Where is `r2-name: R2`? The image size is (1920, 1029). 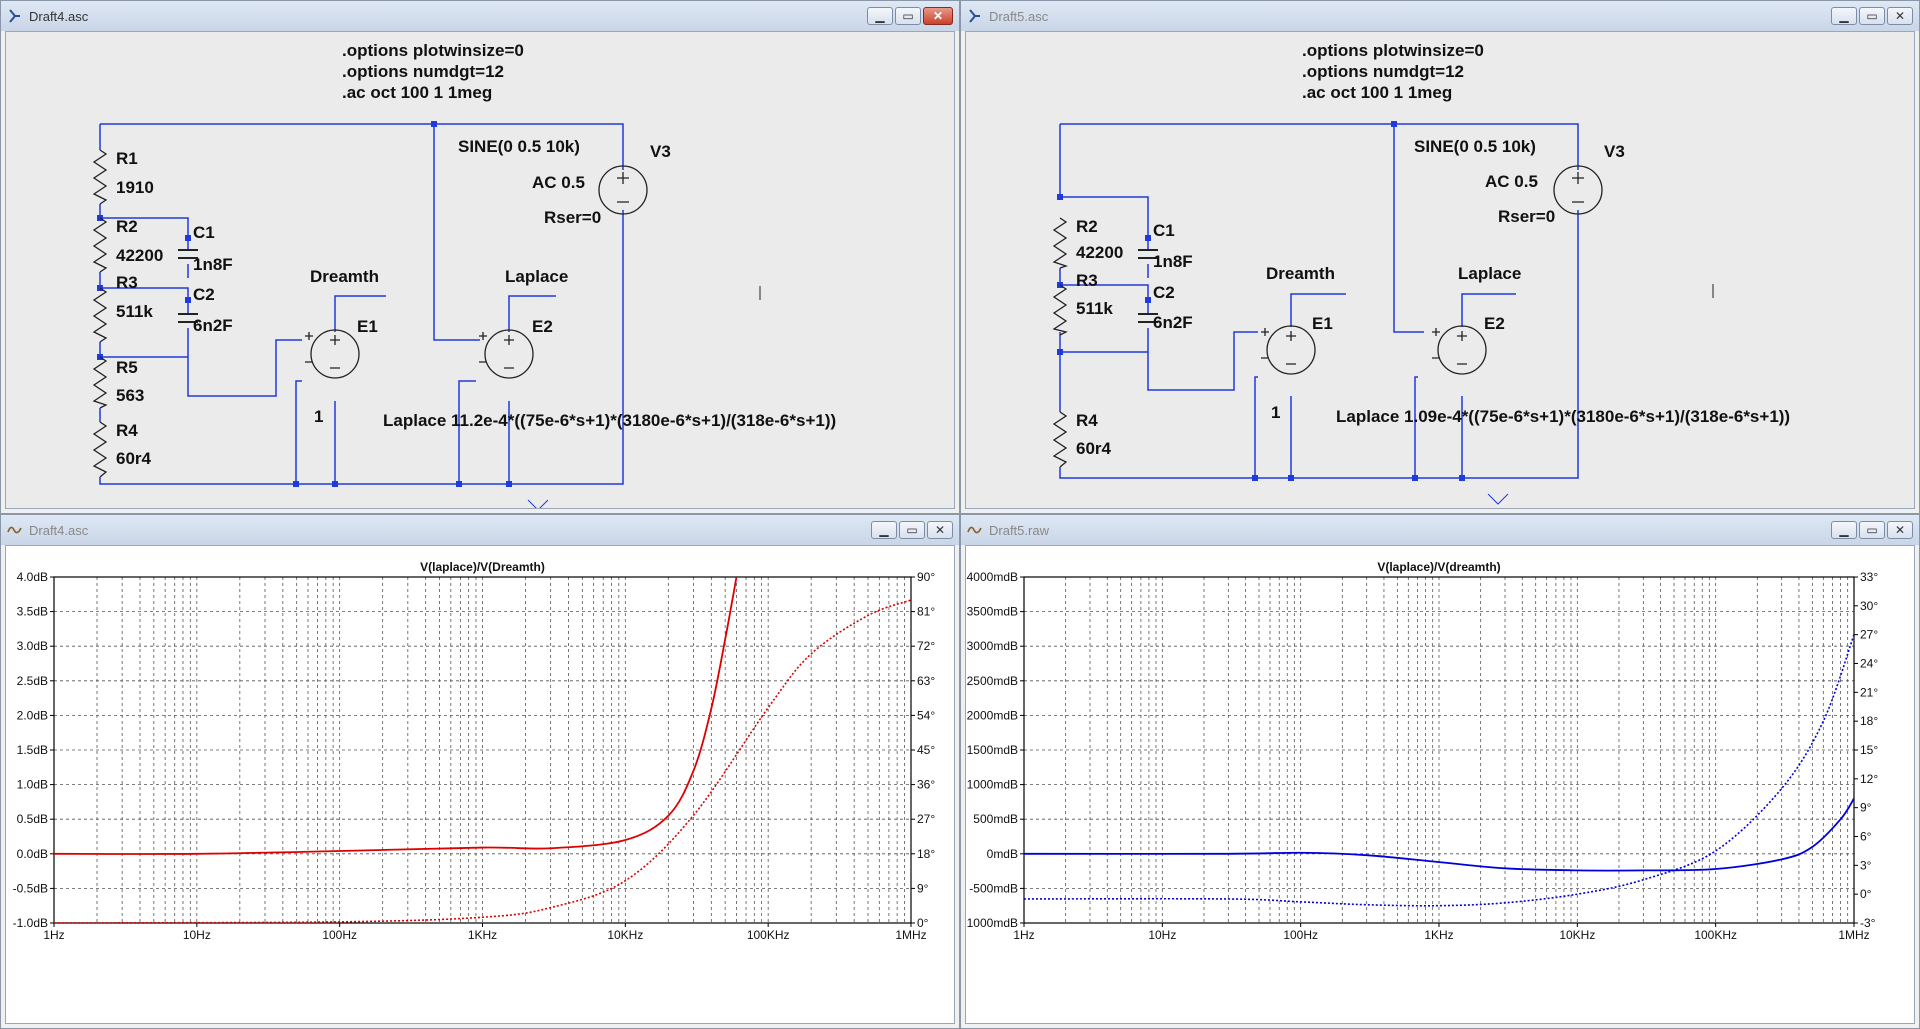 r2-name: R2 is located at coordinates (1087, 226).